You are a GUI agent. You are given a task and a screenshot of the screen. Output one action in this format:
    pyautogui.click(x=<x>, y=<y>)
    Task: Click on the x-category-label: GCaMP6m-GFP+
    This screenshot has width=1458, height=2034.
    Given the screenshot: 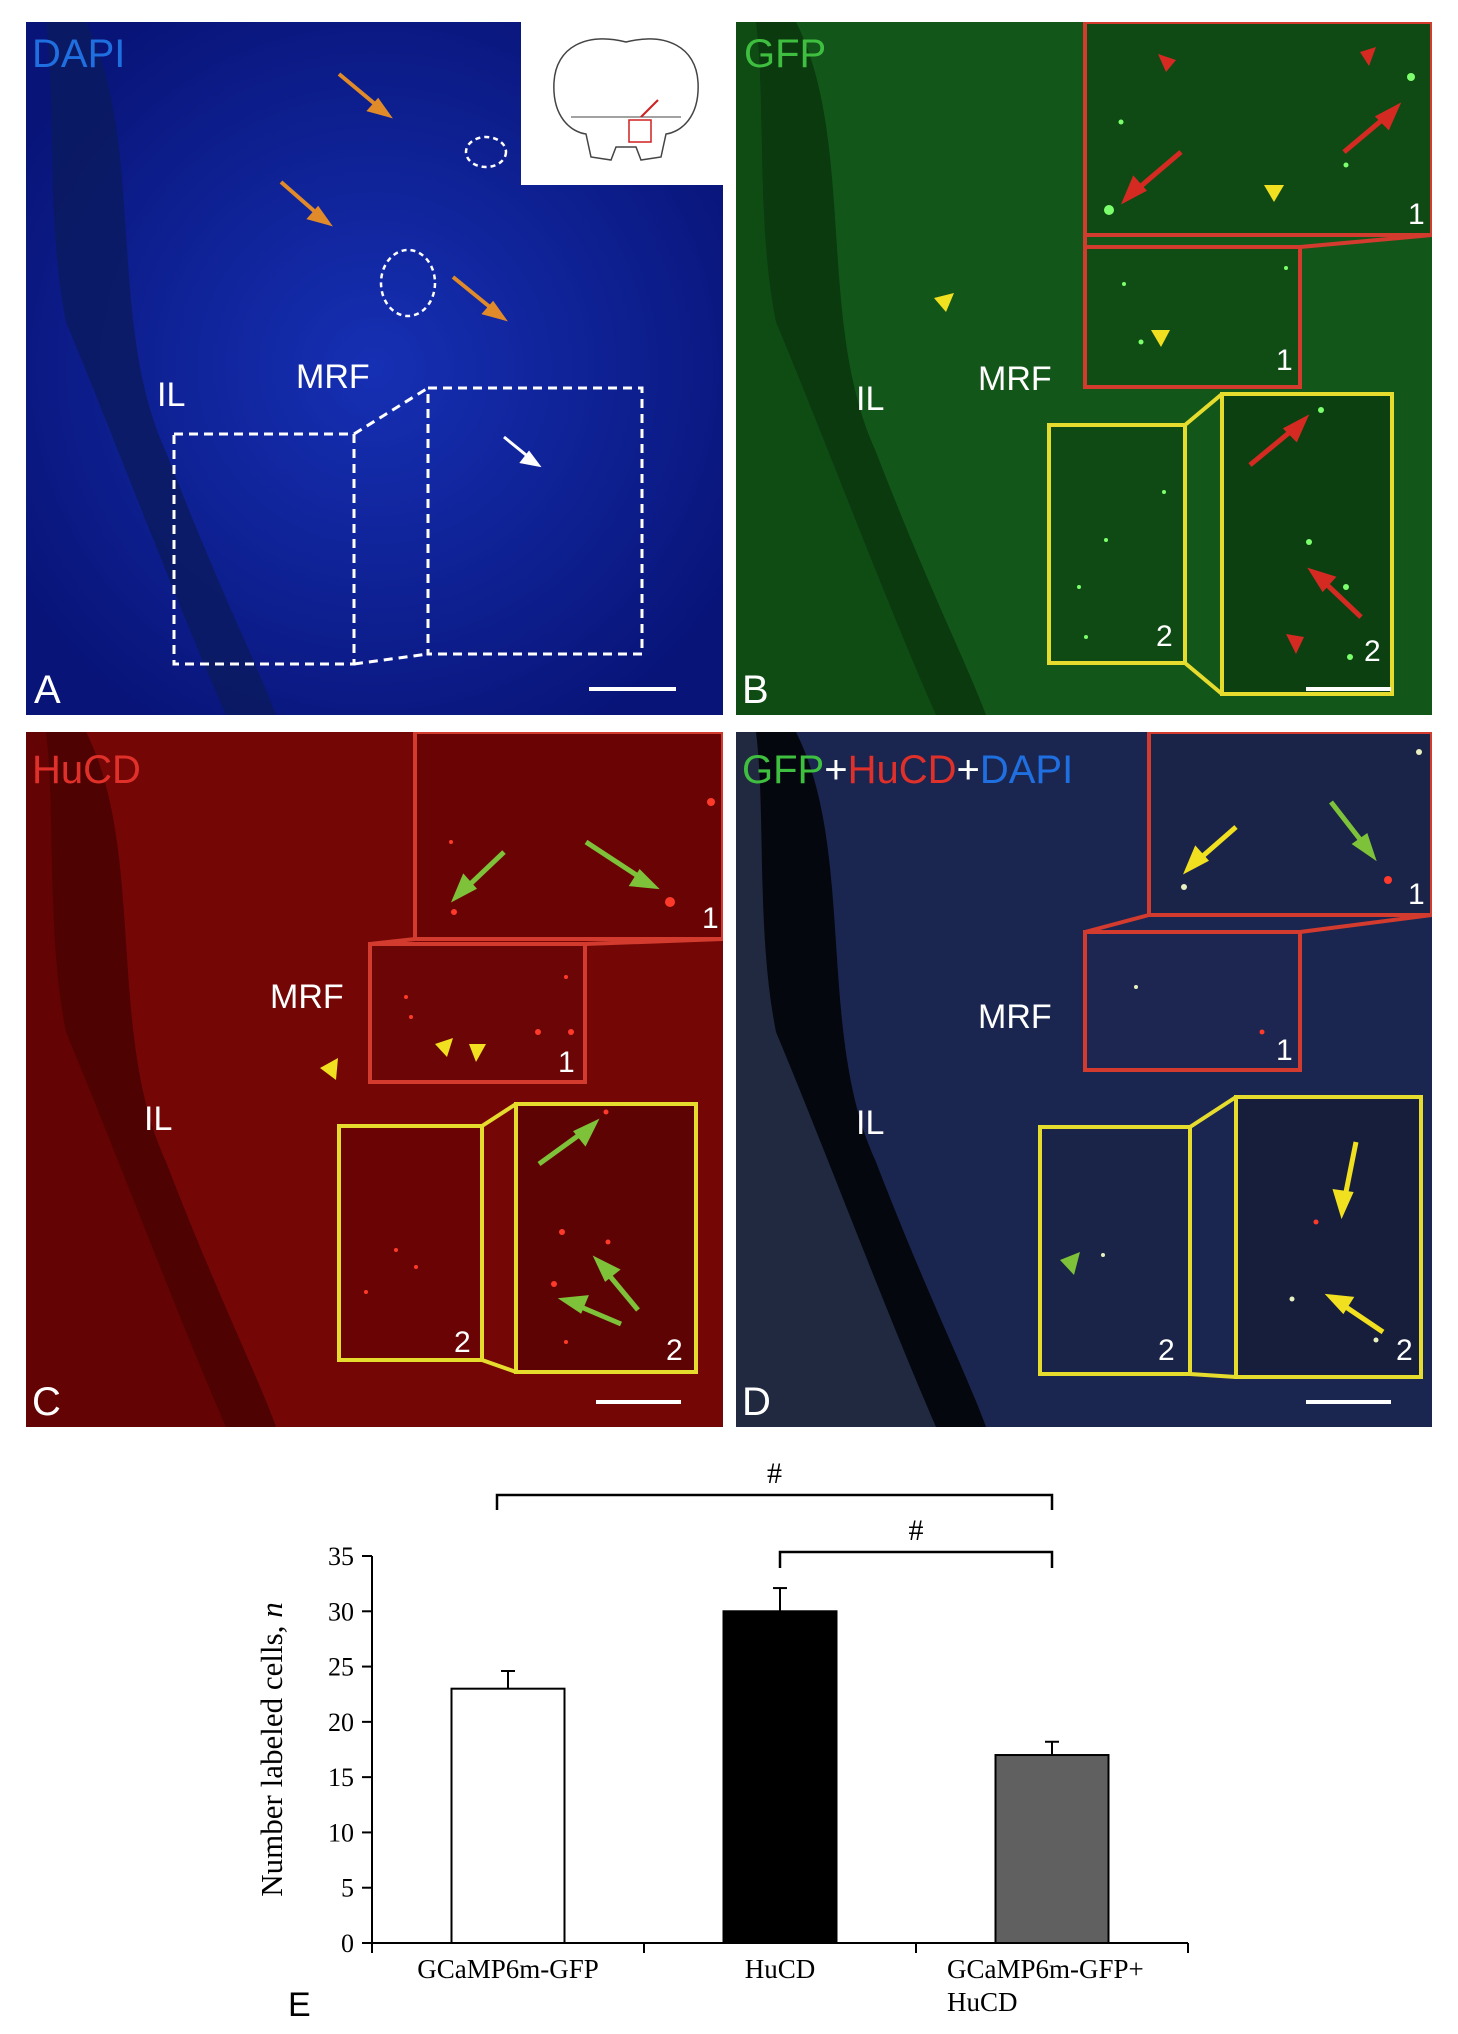 What is the action you would take?
    pyautogui.click(x=1045, y=1969)
    